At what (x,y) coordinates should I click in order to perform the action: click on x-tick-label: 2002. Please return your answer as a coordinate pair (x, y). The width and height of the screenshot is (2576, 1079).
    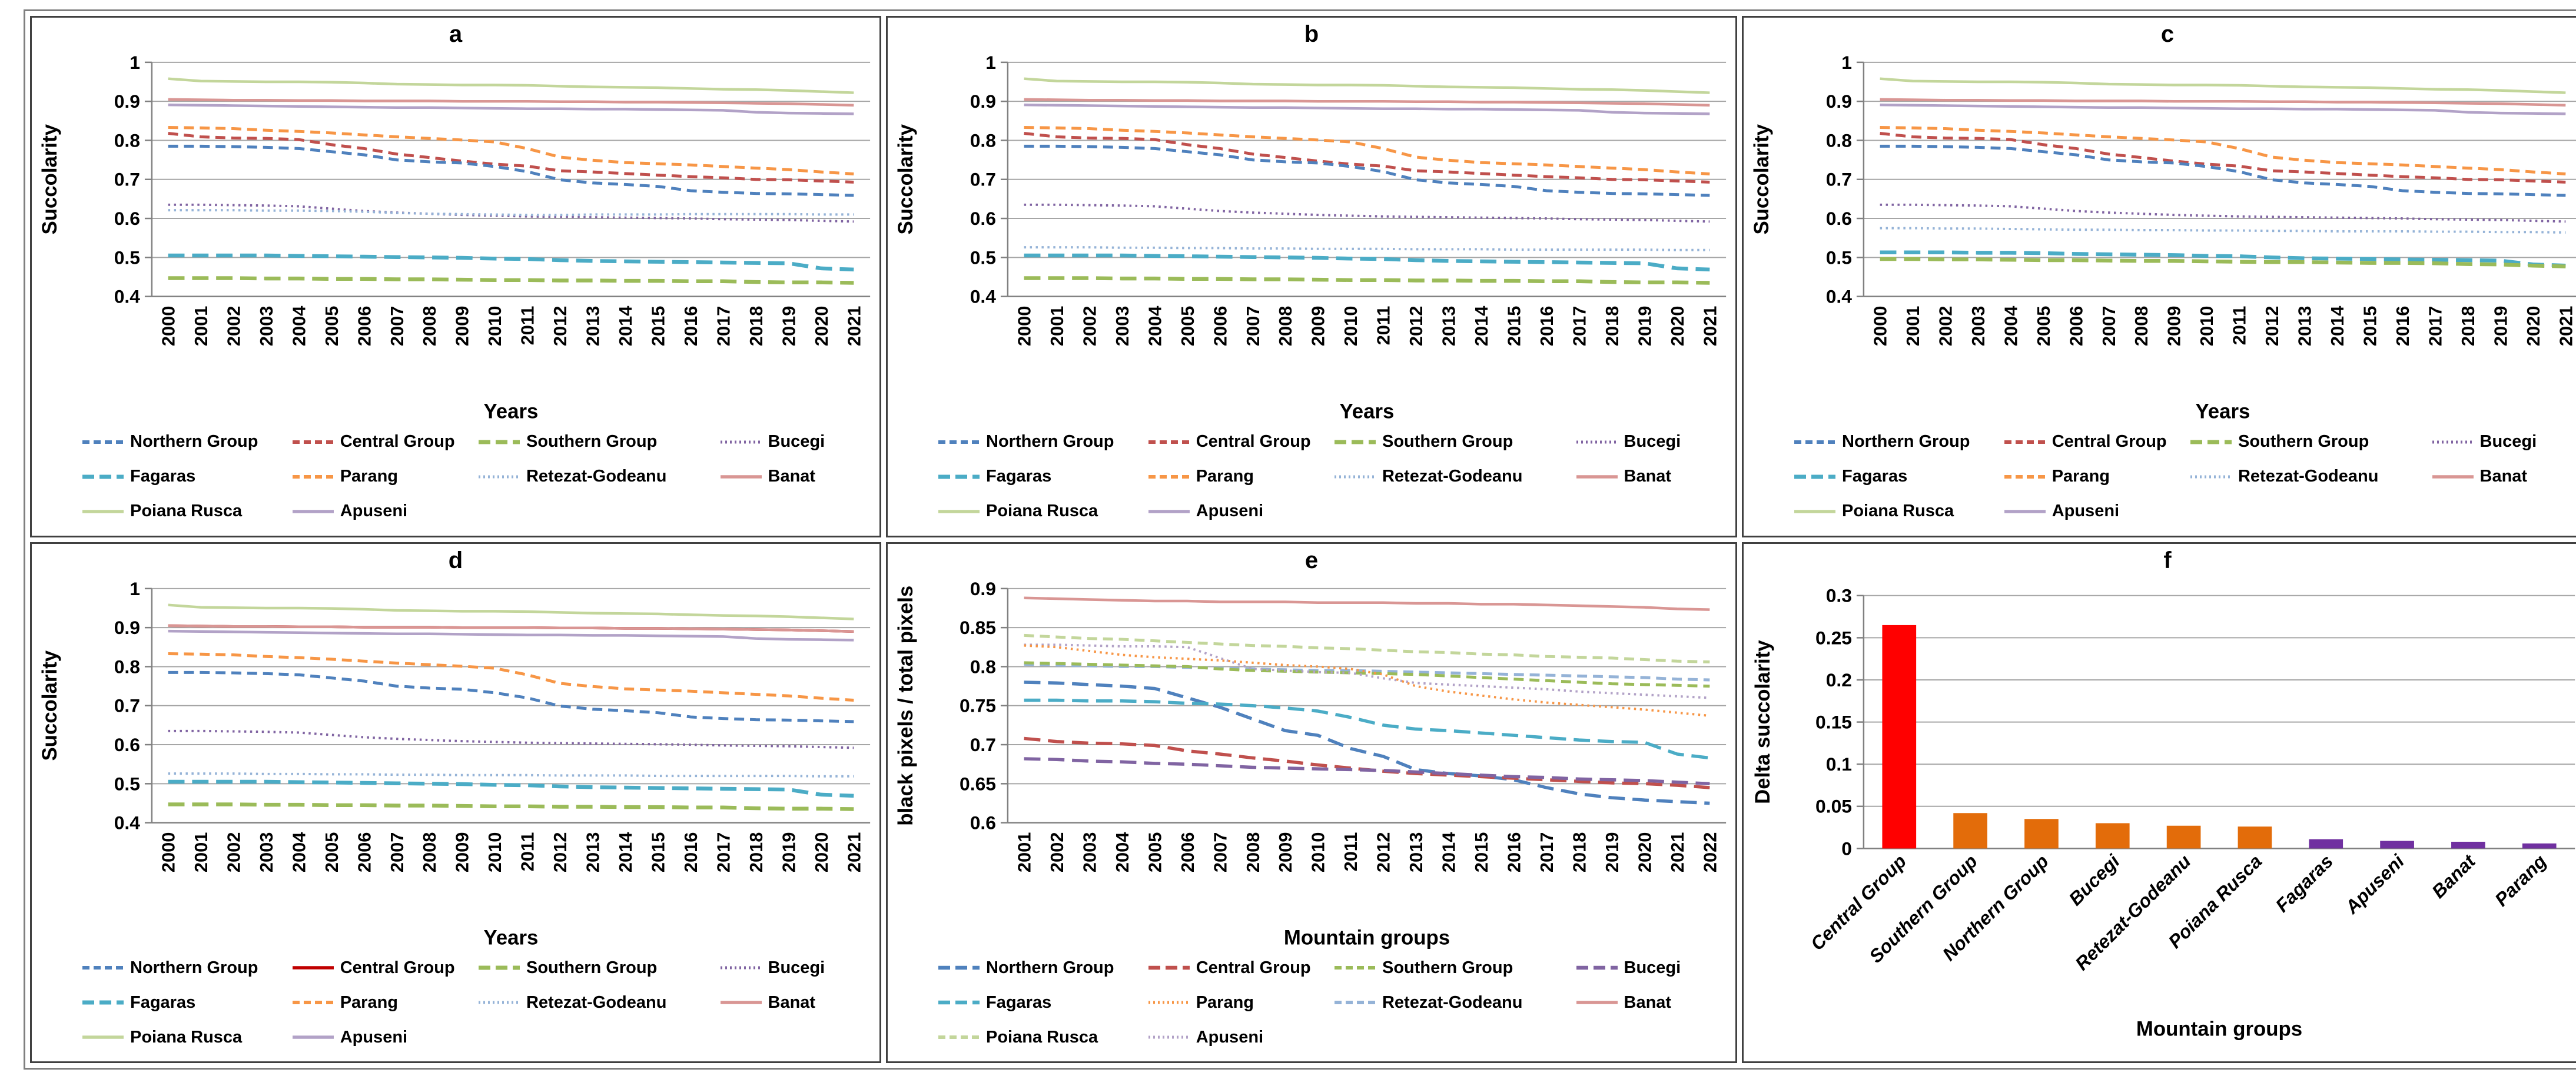
    Looking at the image, I should click on (1946, 326).